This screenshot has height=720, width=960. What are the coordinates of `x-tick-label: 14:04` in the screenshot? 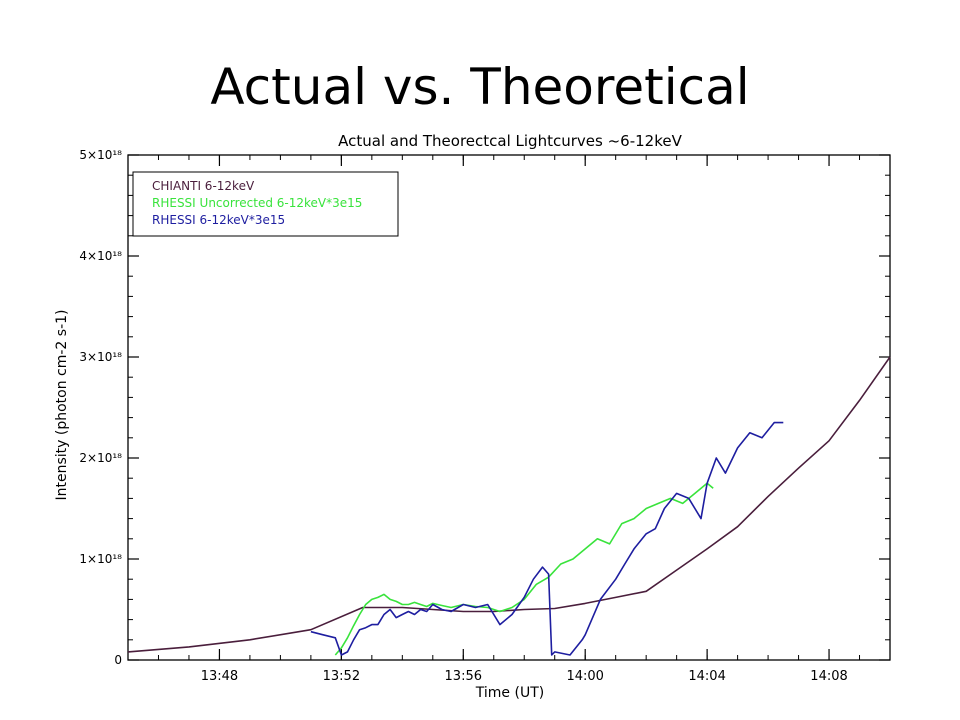 It's located at (706, 676).